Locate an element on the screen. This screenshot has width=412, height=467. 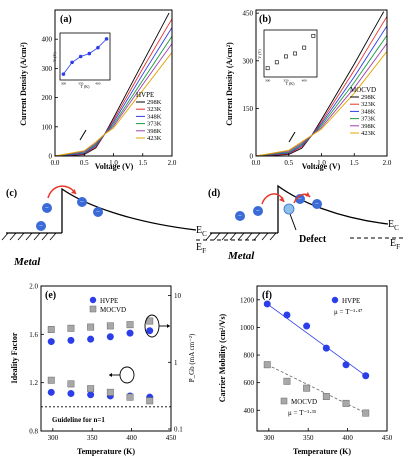
legend-label-hvpe: HVPE is located at coordinates (351, 301).